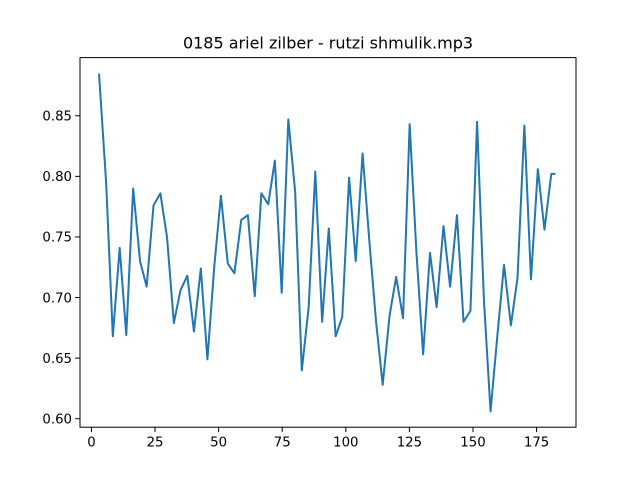  I want to click on y-tick-label: 0.75, so click(57, 238).